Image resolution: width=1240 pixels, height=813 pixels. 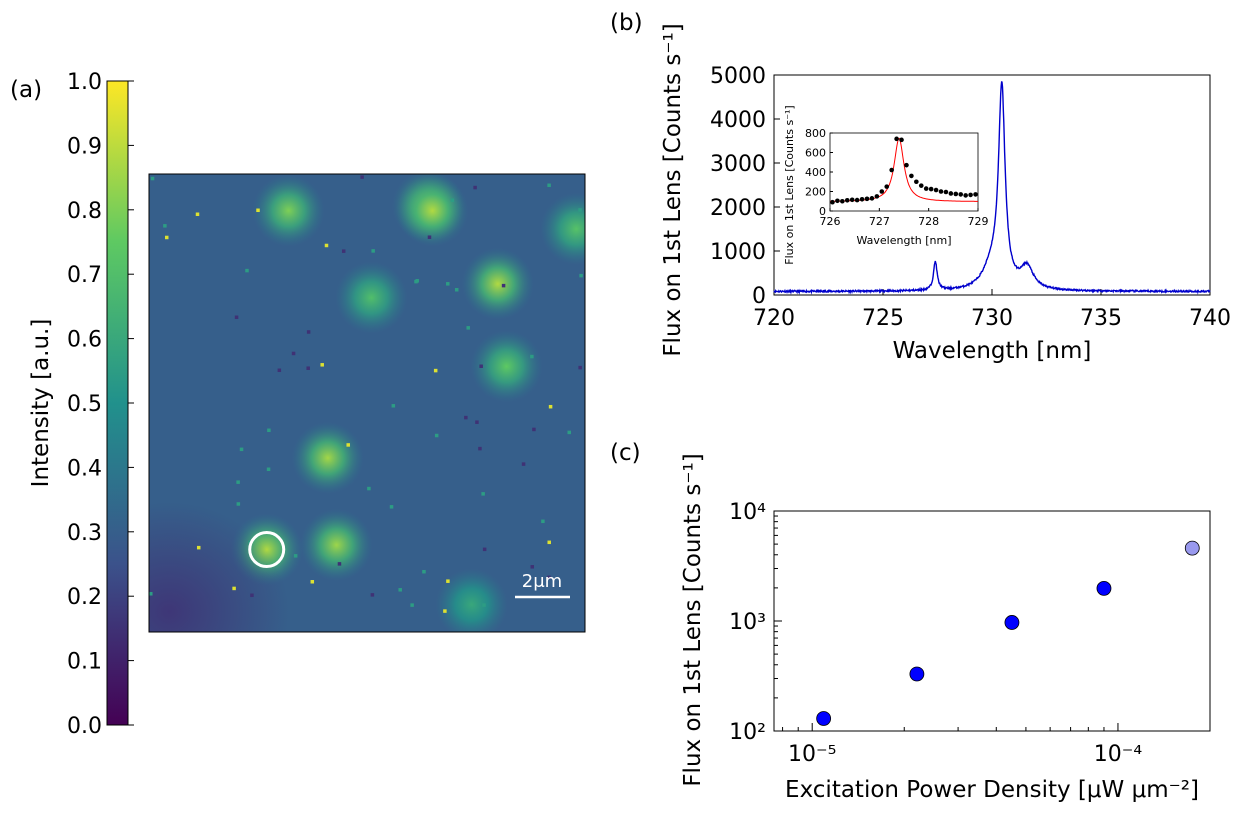 What do you see at coordinates (978, 221) in the screenshot?
I see `inset-xtick-label: 729` at bounding box center [978, 221].